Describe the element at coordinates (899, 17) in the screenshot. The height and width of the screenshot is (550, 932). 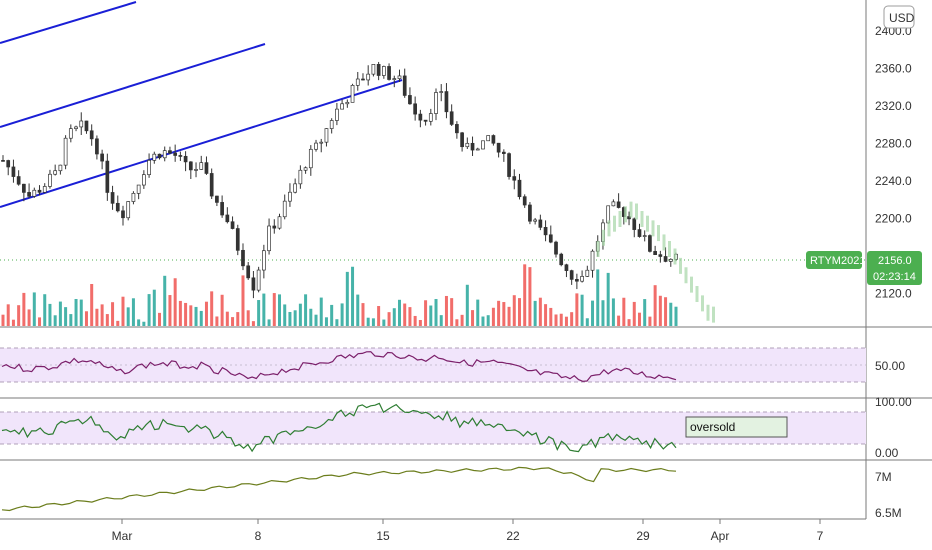
I see `currency-button` at that location.